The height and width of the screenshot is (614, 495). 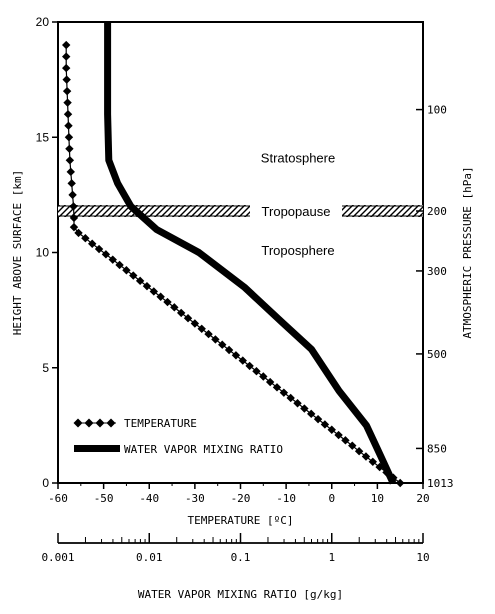 I want to click on height-tick-label: 15, so click(x=43, y=137).